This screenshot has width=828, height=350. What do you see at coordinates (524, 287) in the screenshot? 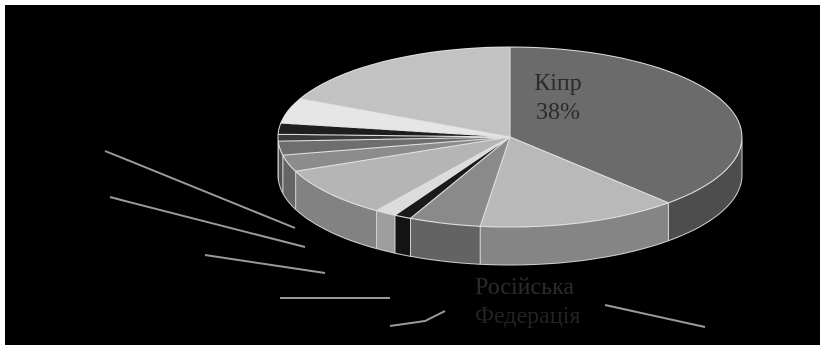
I see `label-russia-name: Російська` at bounding box center [524, 287].